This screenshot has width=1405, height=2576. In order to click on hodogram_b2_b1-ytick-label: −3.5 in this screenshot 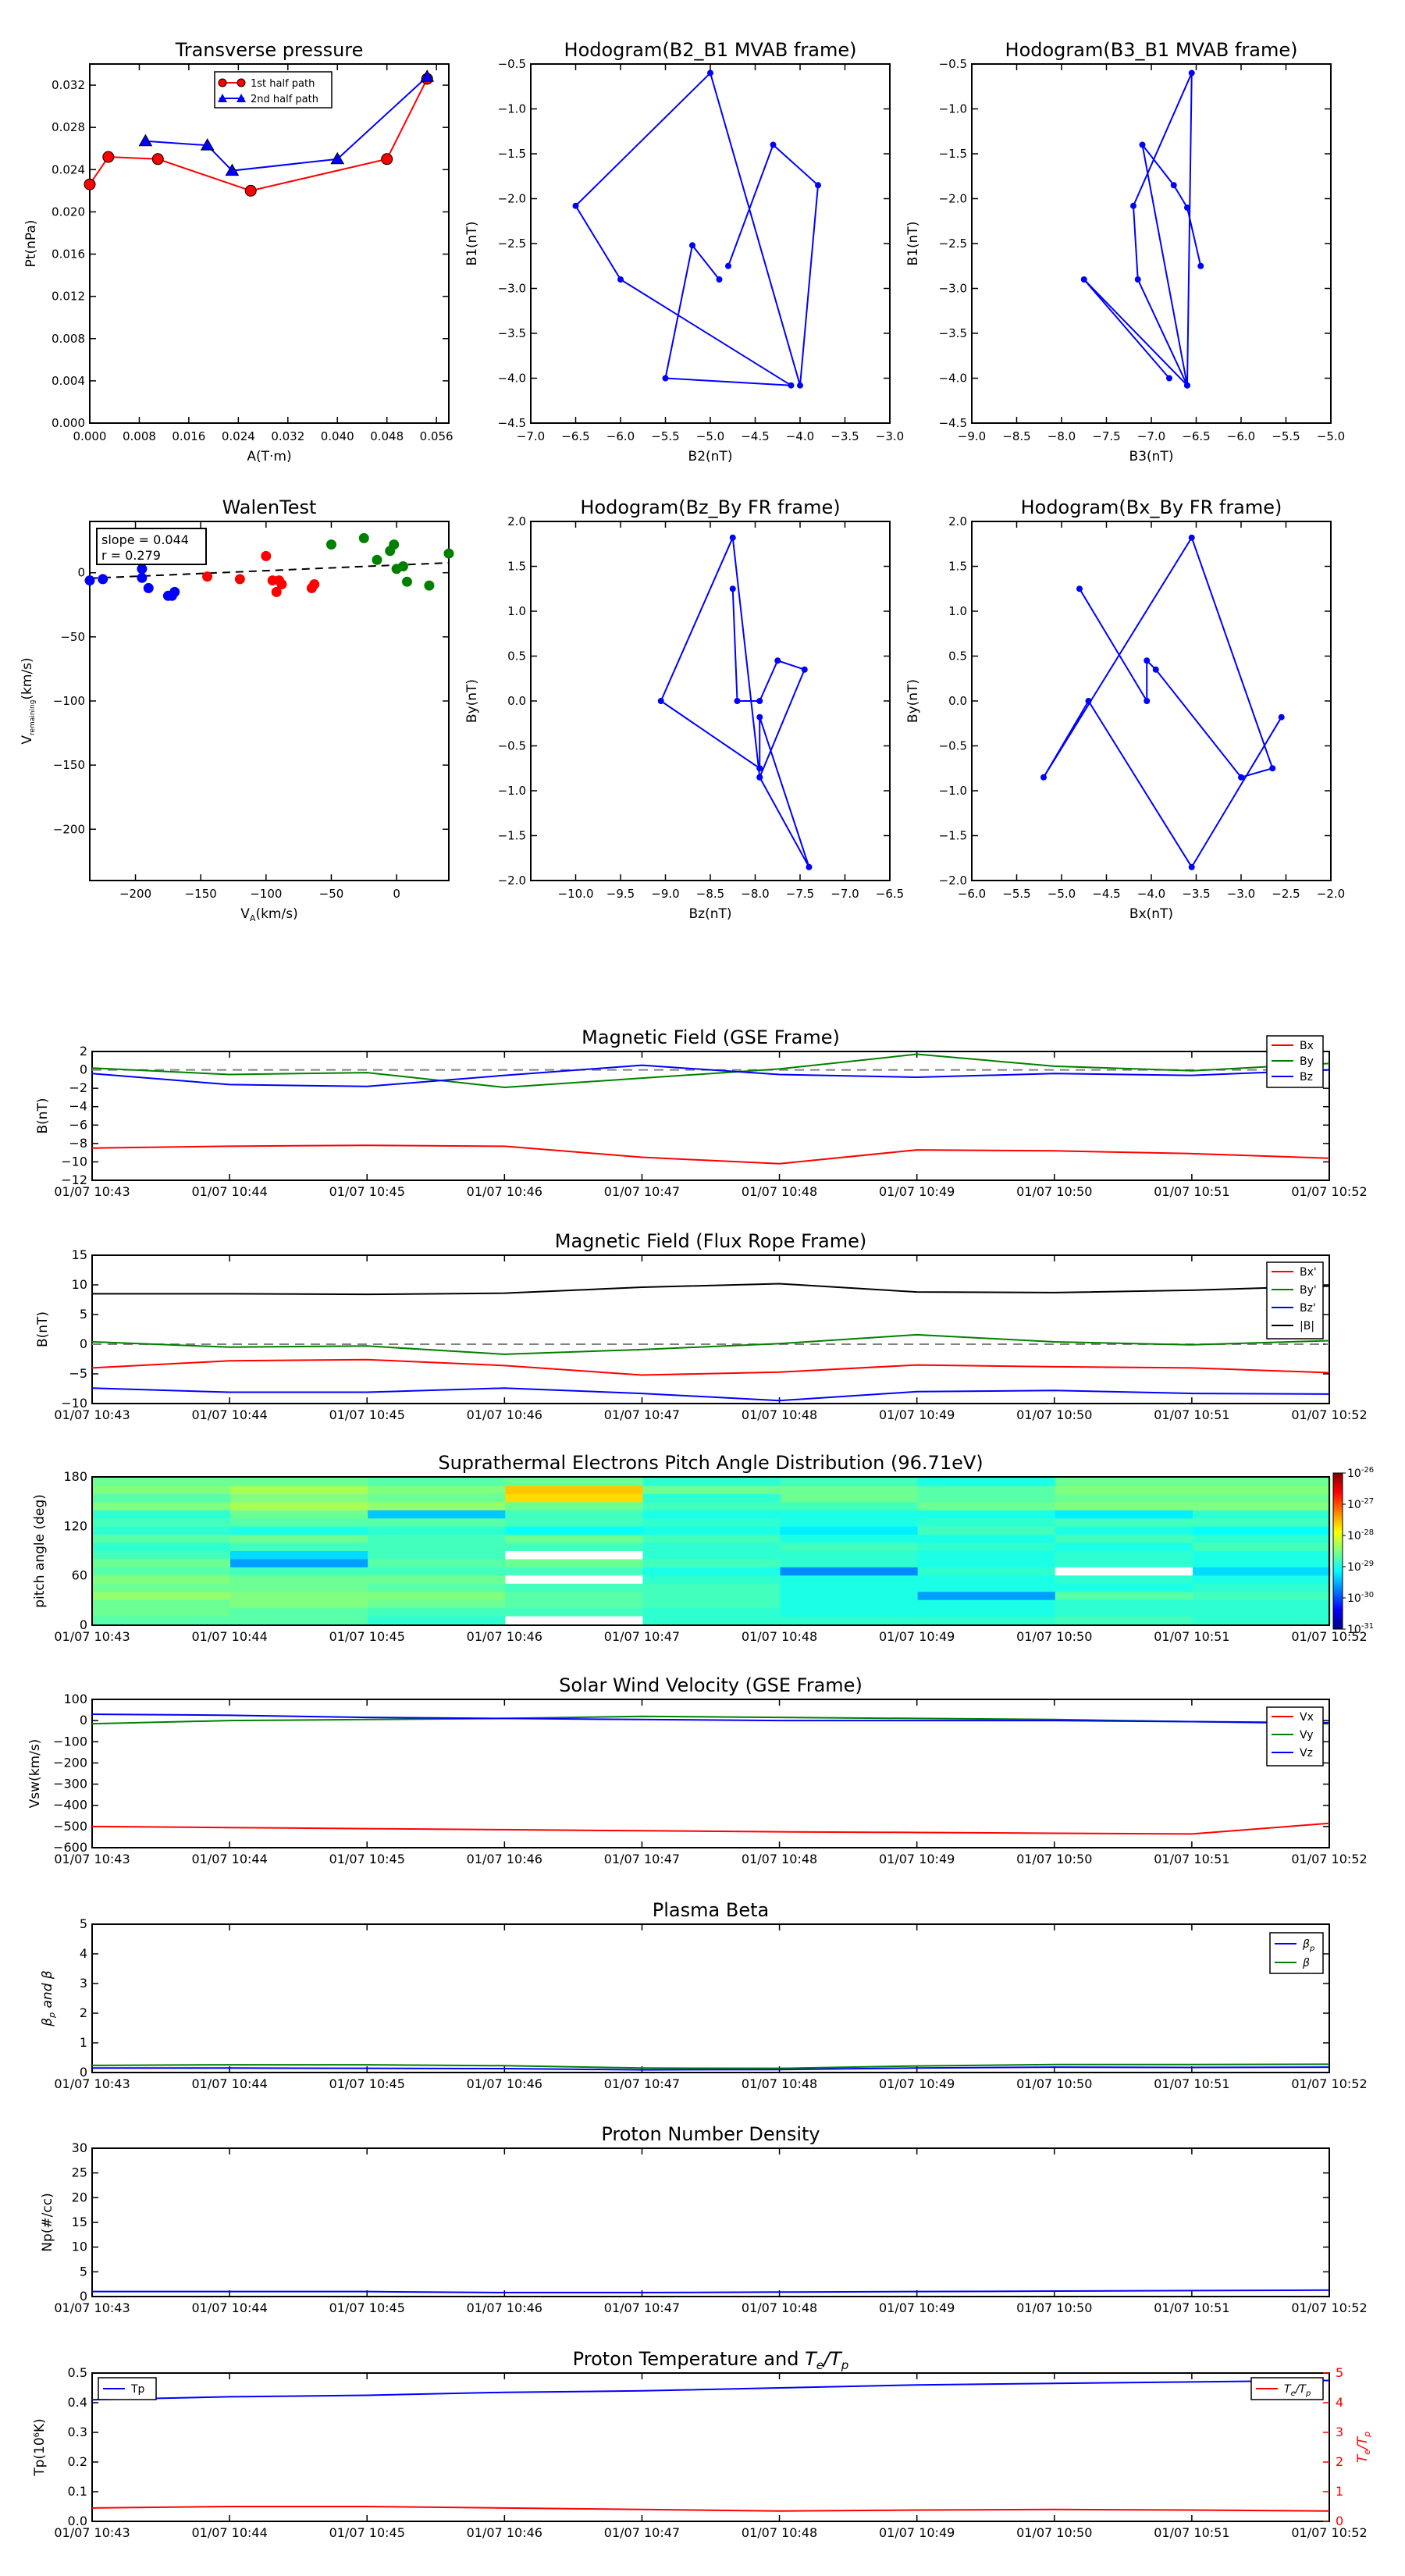, I will do `click(512, 333)`.